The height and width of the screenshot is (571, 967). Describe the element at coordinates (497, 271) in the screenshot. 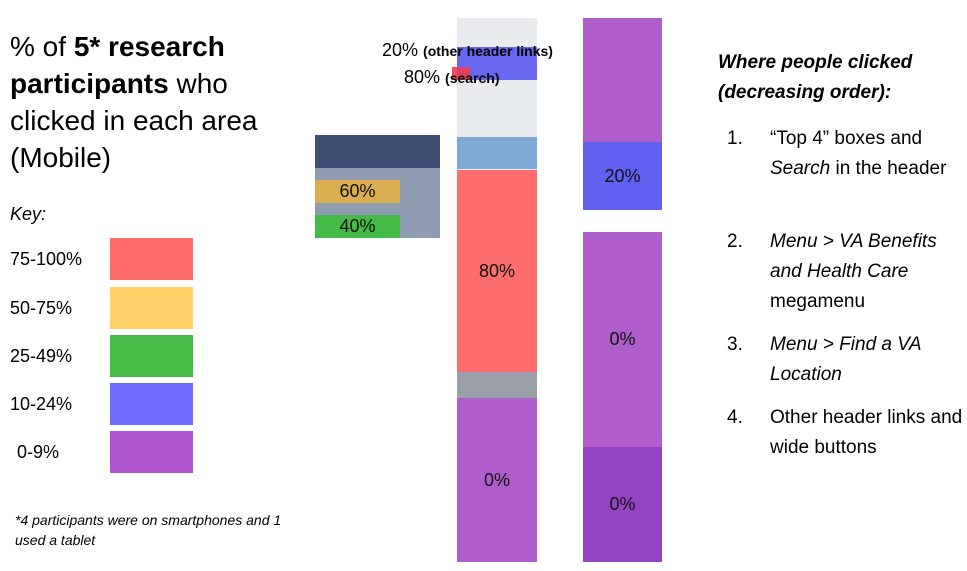

I see `overlay: 80%` at that location.